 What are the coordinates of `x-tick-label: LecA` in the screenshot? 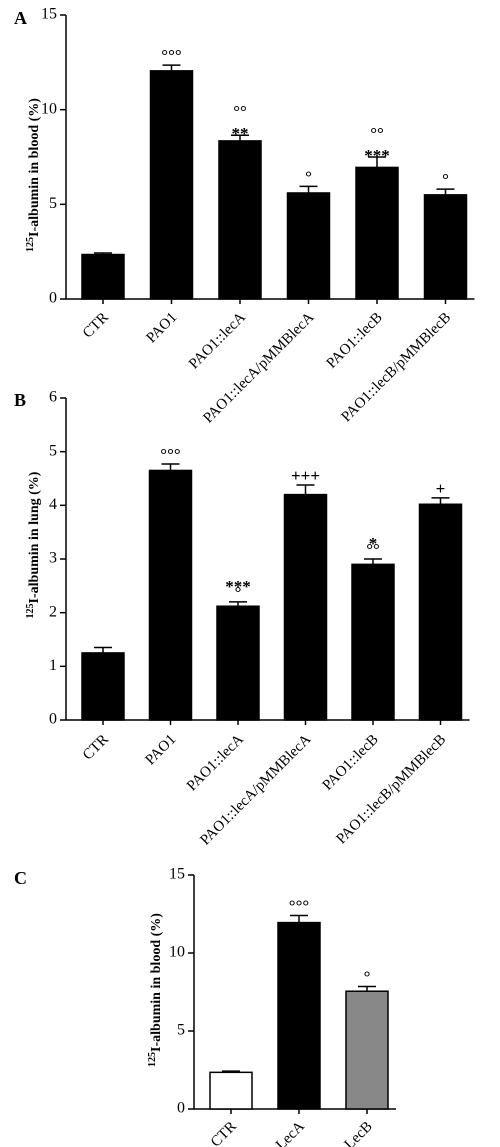 It's located at (290, 1132).